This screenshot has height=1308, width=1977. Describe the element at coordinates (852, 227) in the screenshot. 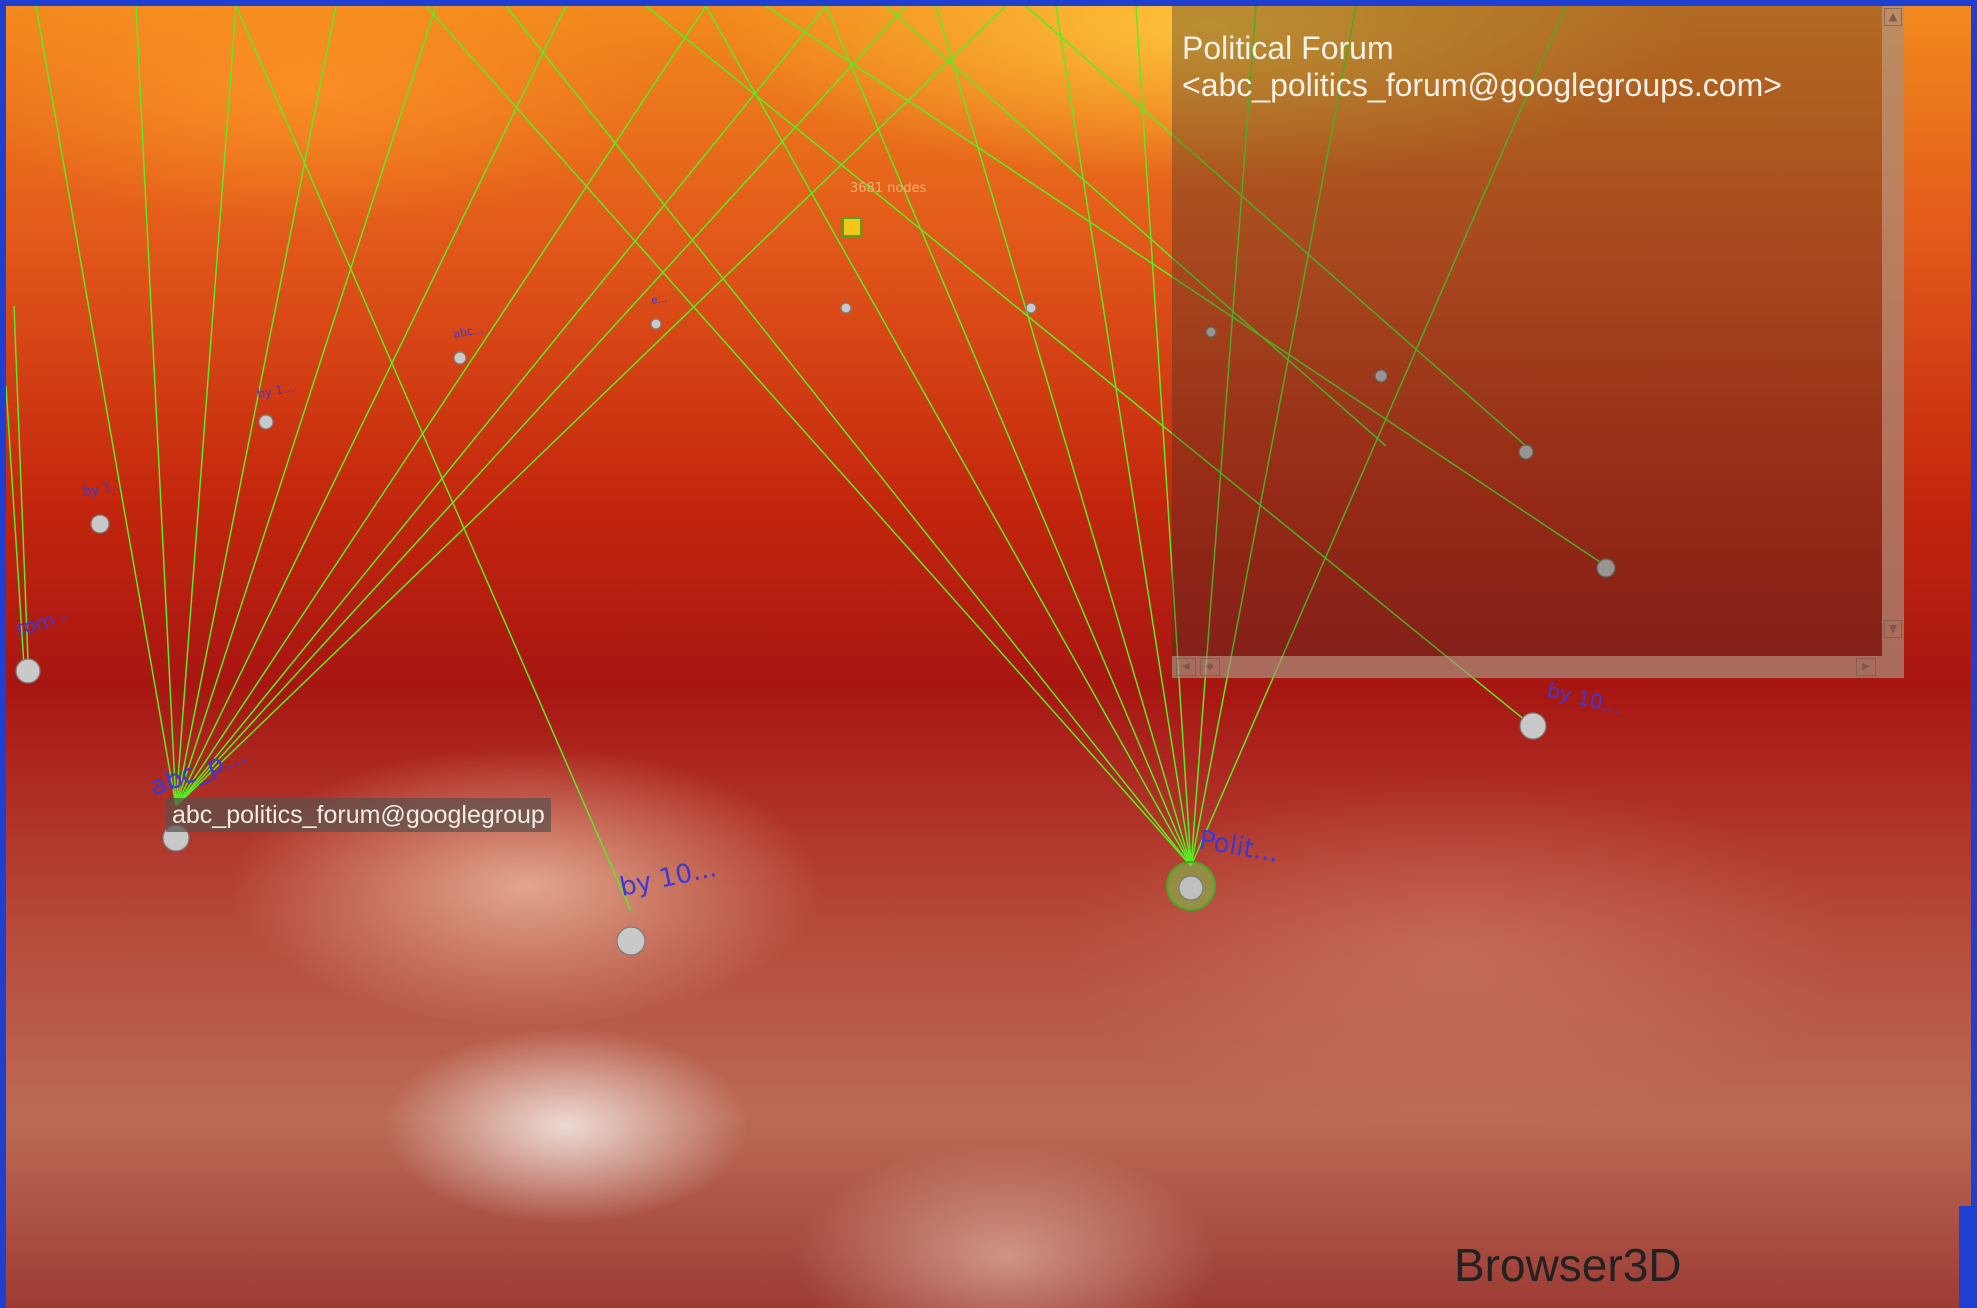

I see `center-node-icon` at that location.